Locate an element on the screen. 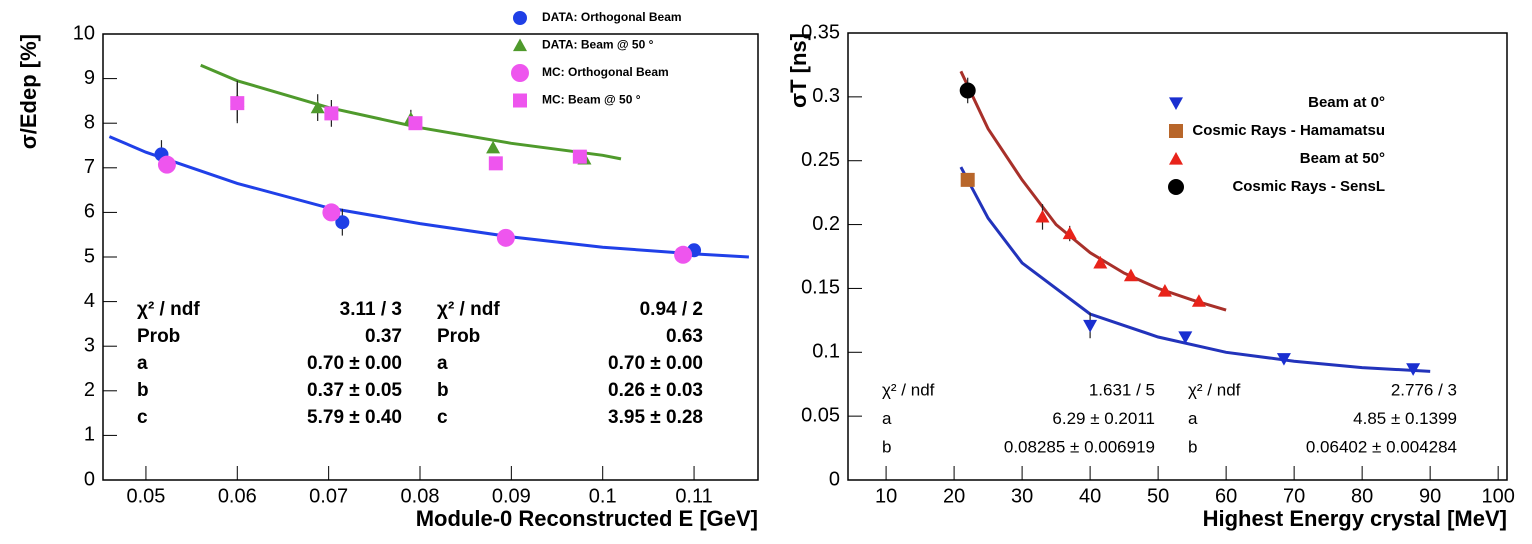 Image resolution: width=1532 pixels, height=544 pixels. stat-value: 0.06402 ± 0.004284 is located at coordinates (1381, 446).